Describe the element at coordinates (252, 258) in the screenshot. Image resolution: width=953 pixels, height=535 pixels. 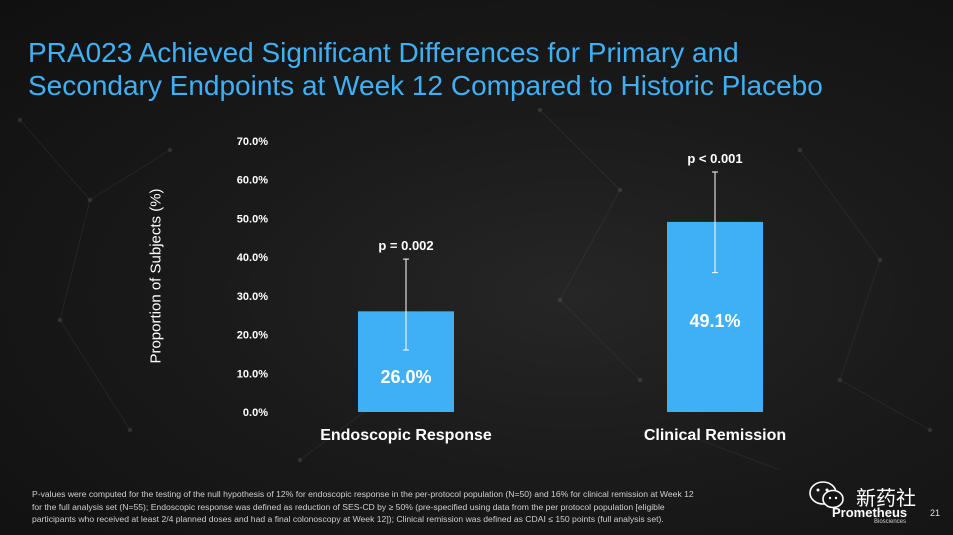
I see `y-tick-label: 40.0%` at that location.